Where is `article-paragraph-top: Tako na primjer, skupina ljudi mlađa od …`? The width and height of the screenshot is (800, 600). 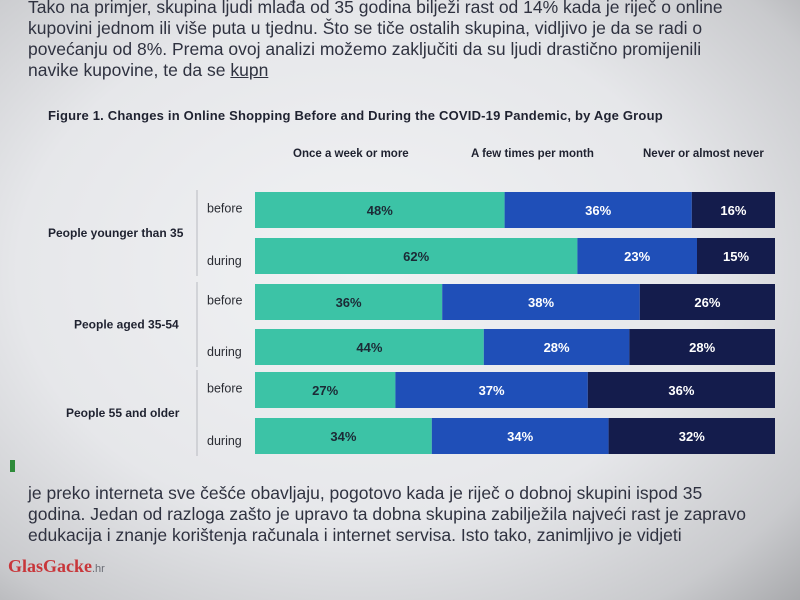 article-paragraph-top: Tako na primjer, skupina ljudi mlađa od … is located at coordinates (408, 40).